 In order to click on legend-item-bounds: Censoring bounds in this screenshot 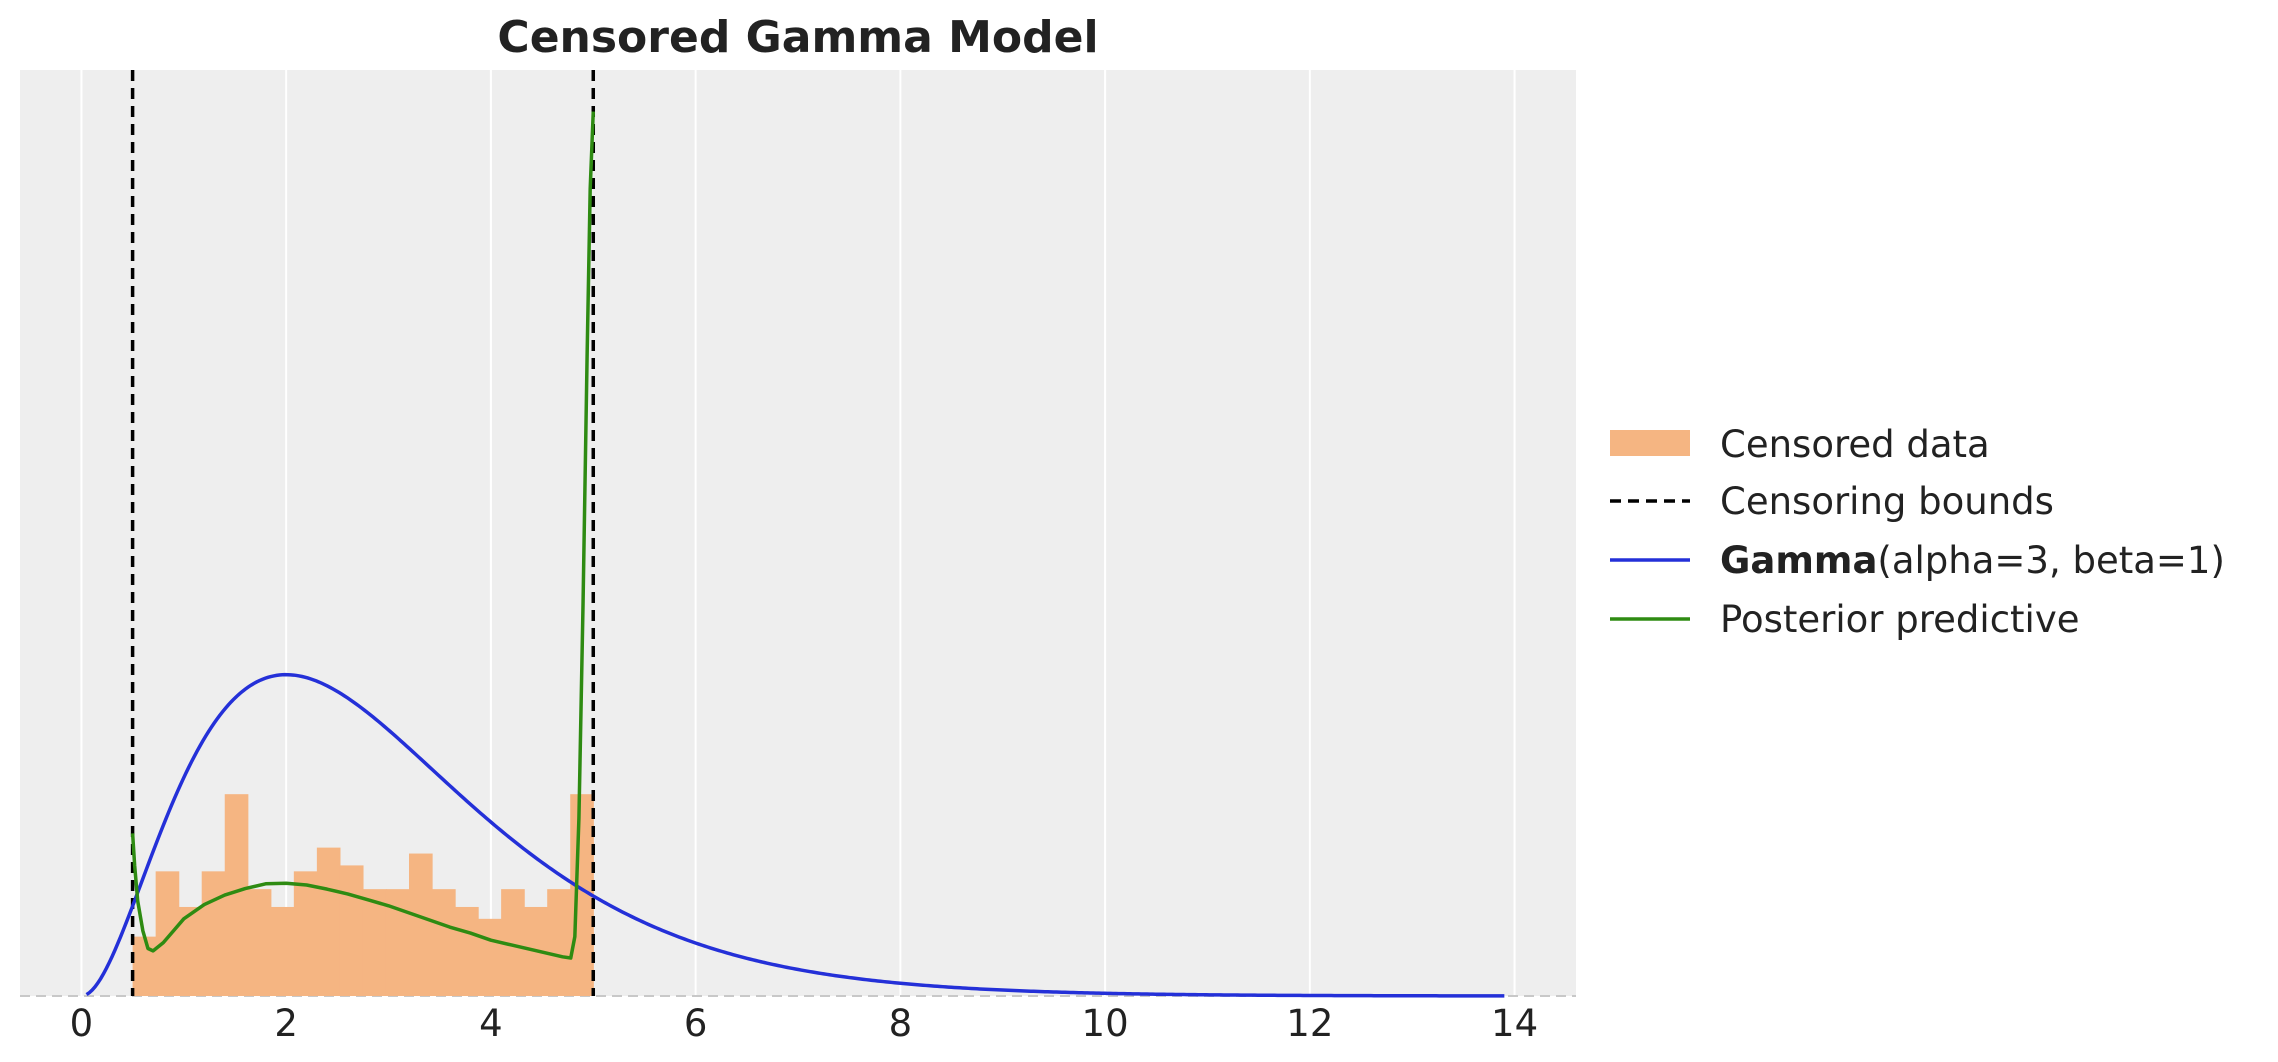, I will do `click(1832, 501)`.